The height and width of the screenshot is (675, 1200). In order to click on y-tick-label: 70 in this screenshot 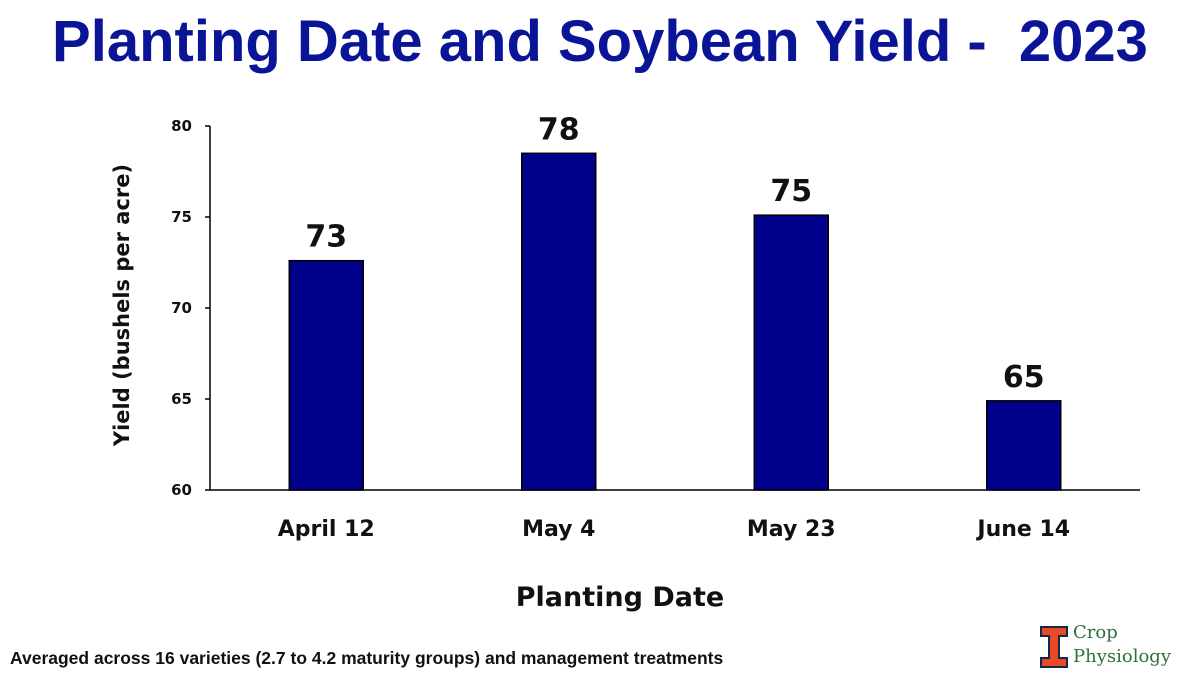, I will do `click(181, 308)`.